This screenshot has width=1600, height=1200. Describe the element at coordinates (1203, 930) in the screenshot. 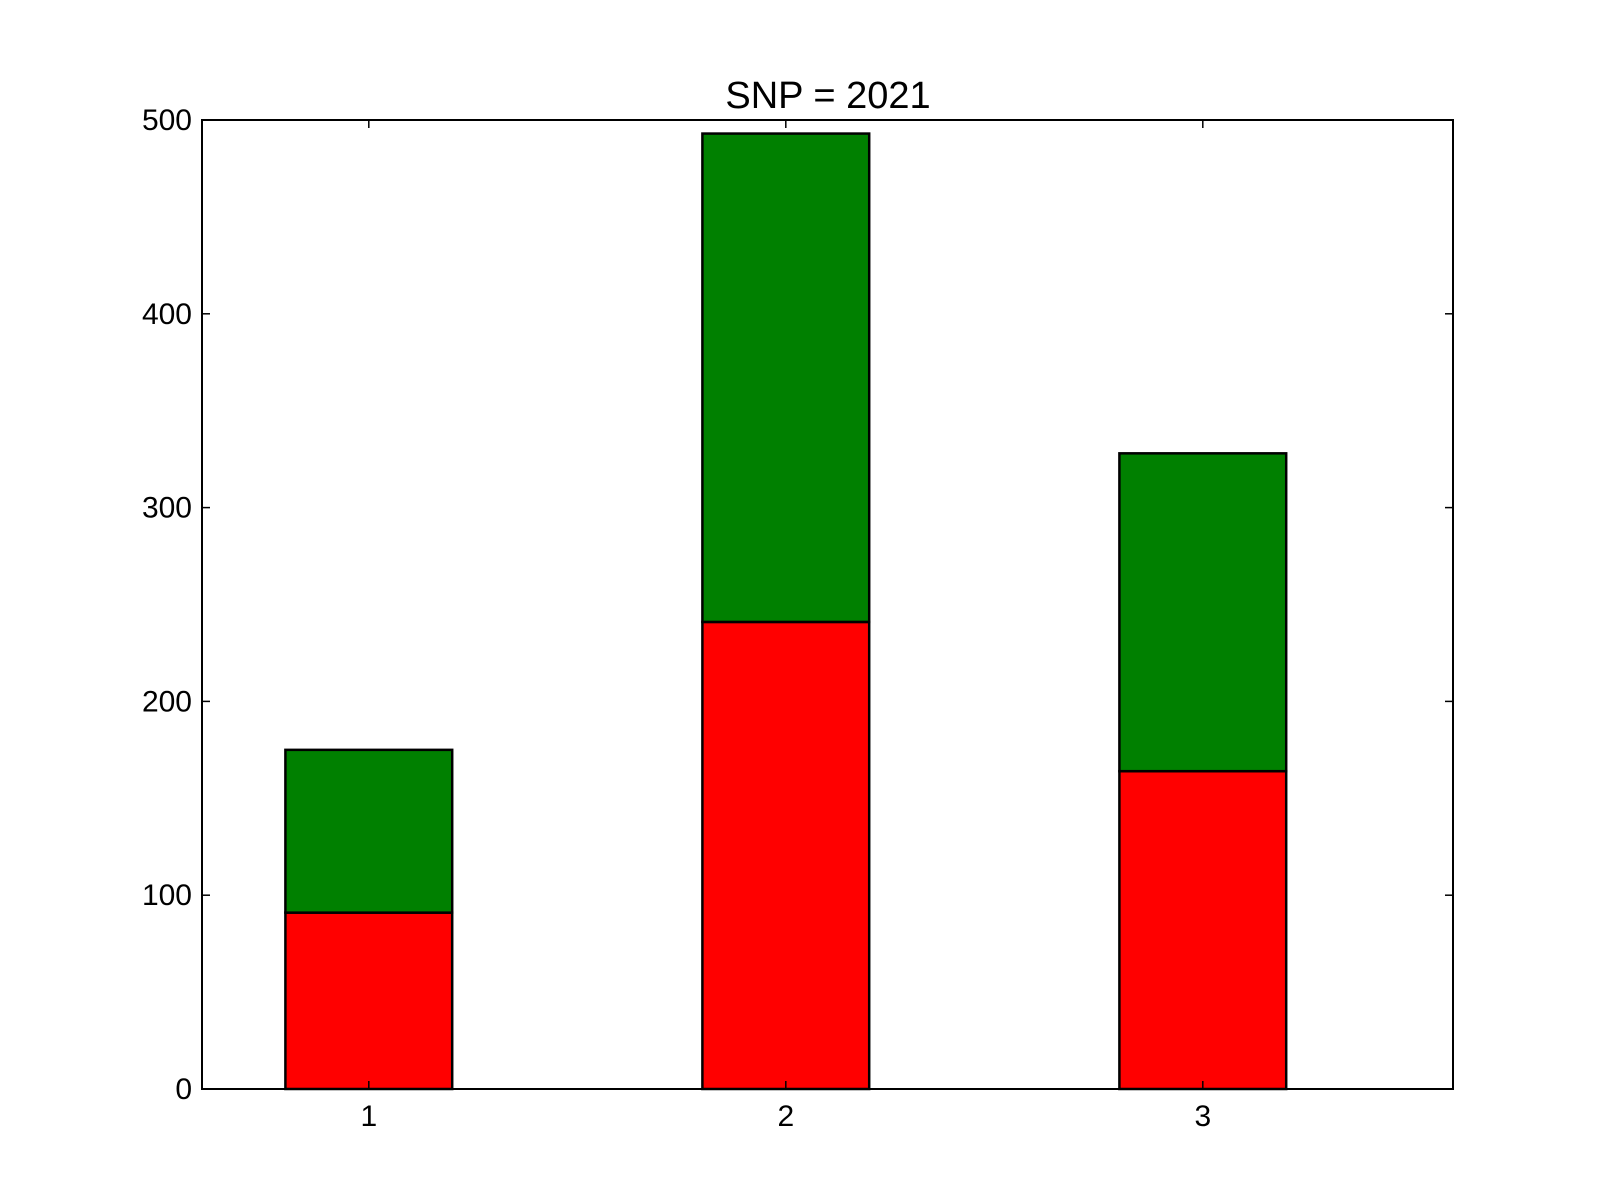

I see `bar-3-bottom-segment` at that location.